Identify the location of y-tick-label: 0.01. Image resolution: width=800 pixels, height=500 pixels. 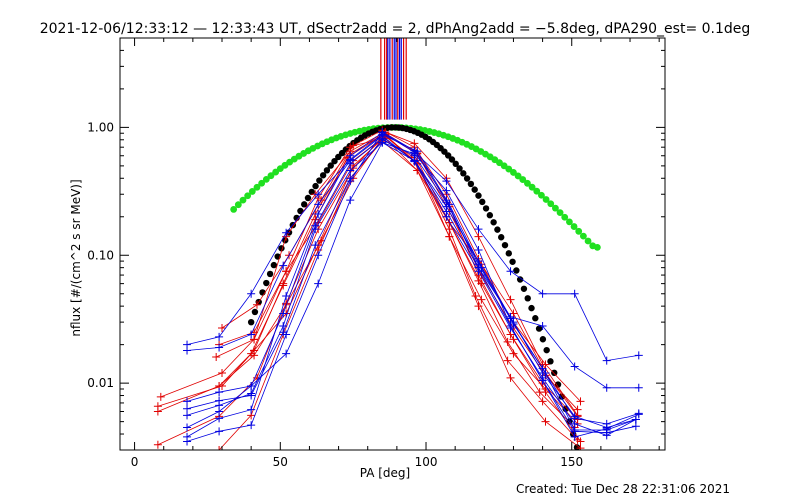
(100, 383).